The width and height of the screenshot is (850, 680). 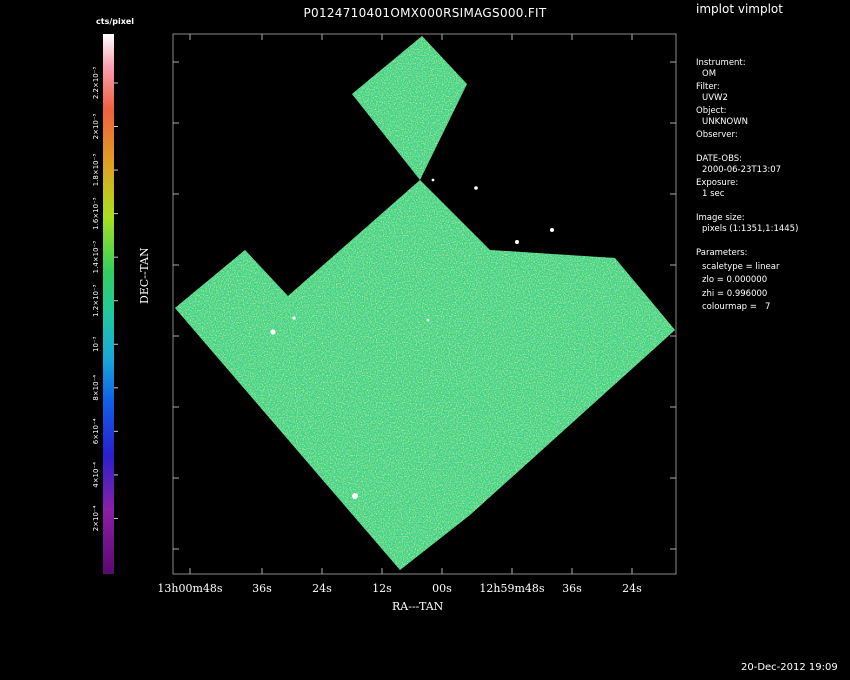 I want to click on image-size-label: Image size:, so click(x=720, y=218).